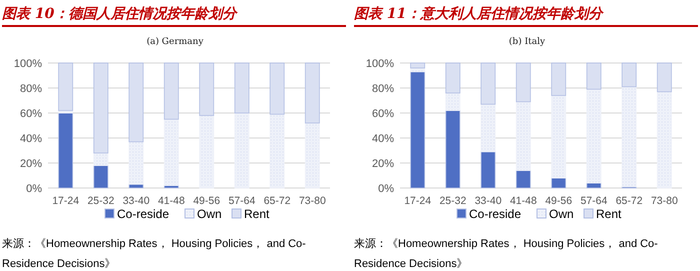 Image resolution: width=700 pixels, height=271 pixels. Describe the element at coordinates (174, 15) in the screenshot. I see `chart-title: 图表 10：德国人居住情况按年龄划分` at that location.